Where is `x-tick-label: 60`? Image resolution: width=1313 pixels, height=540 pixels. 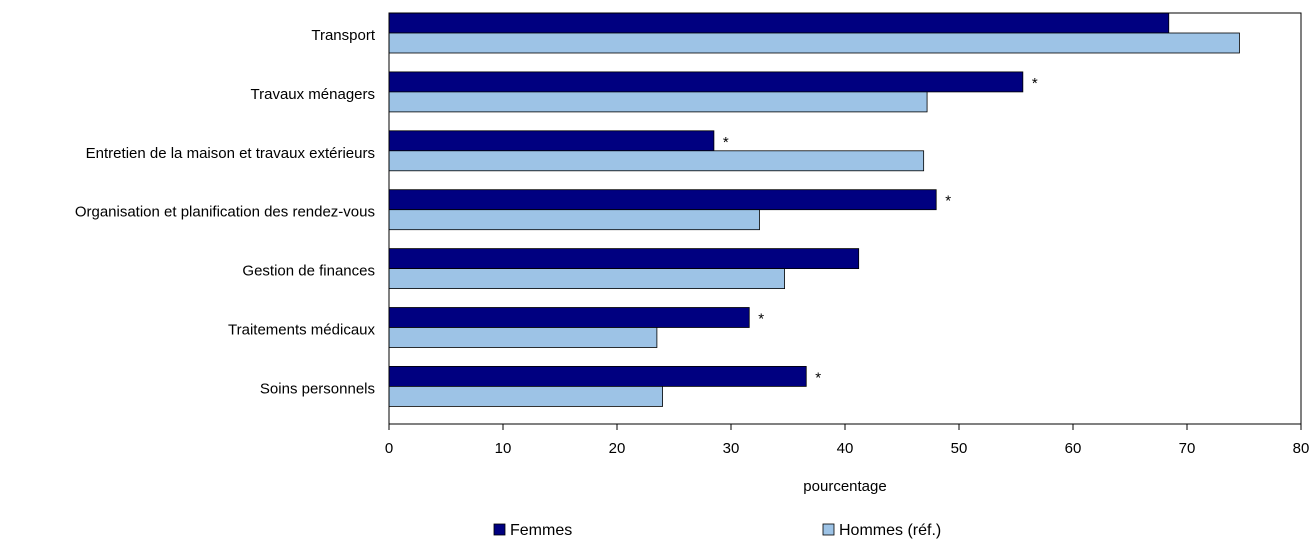 x-tick-label: 60 is located at coordinates (1073, 448).